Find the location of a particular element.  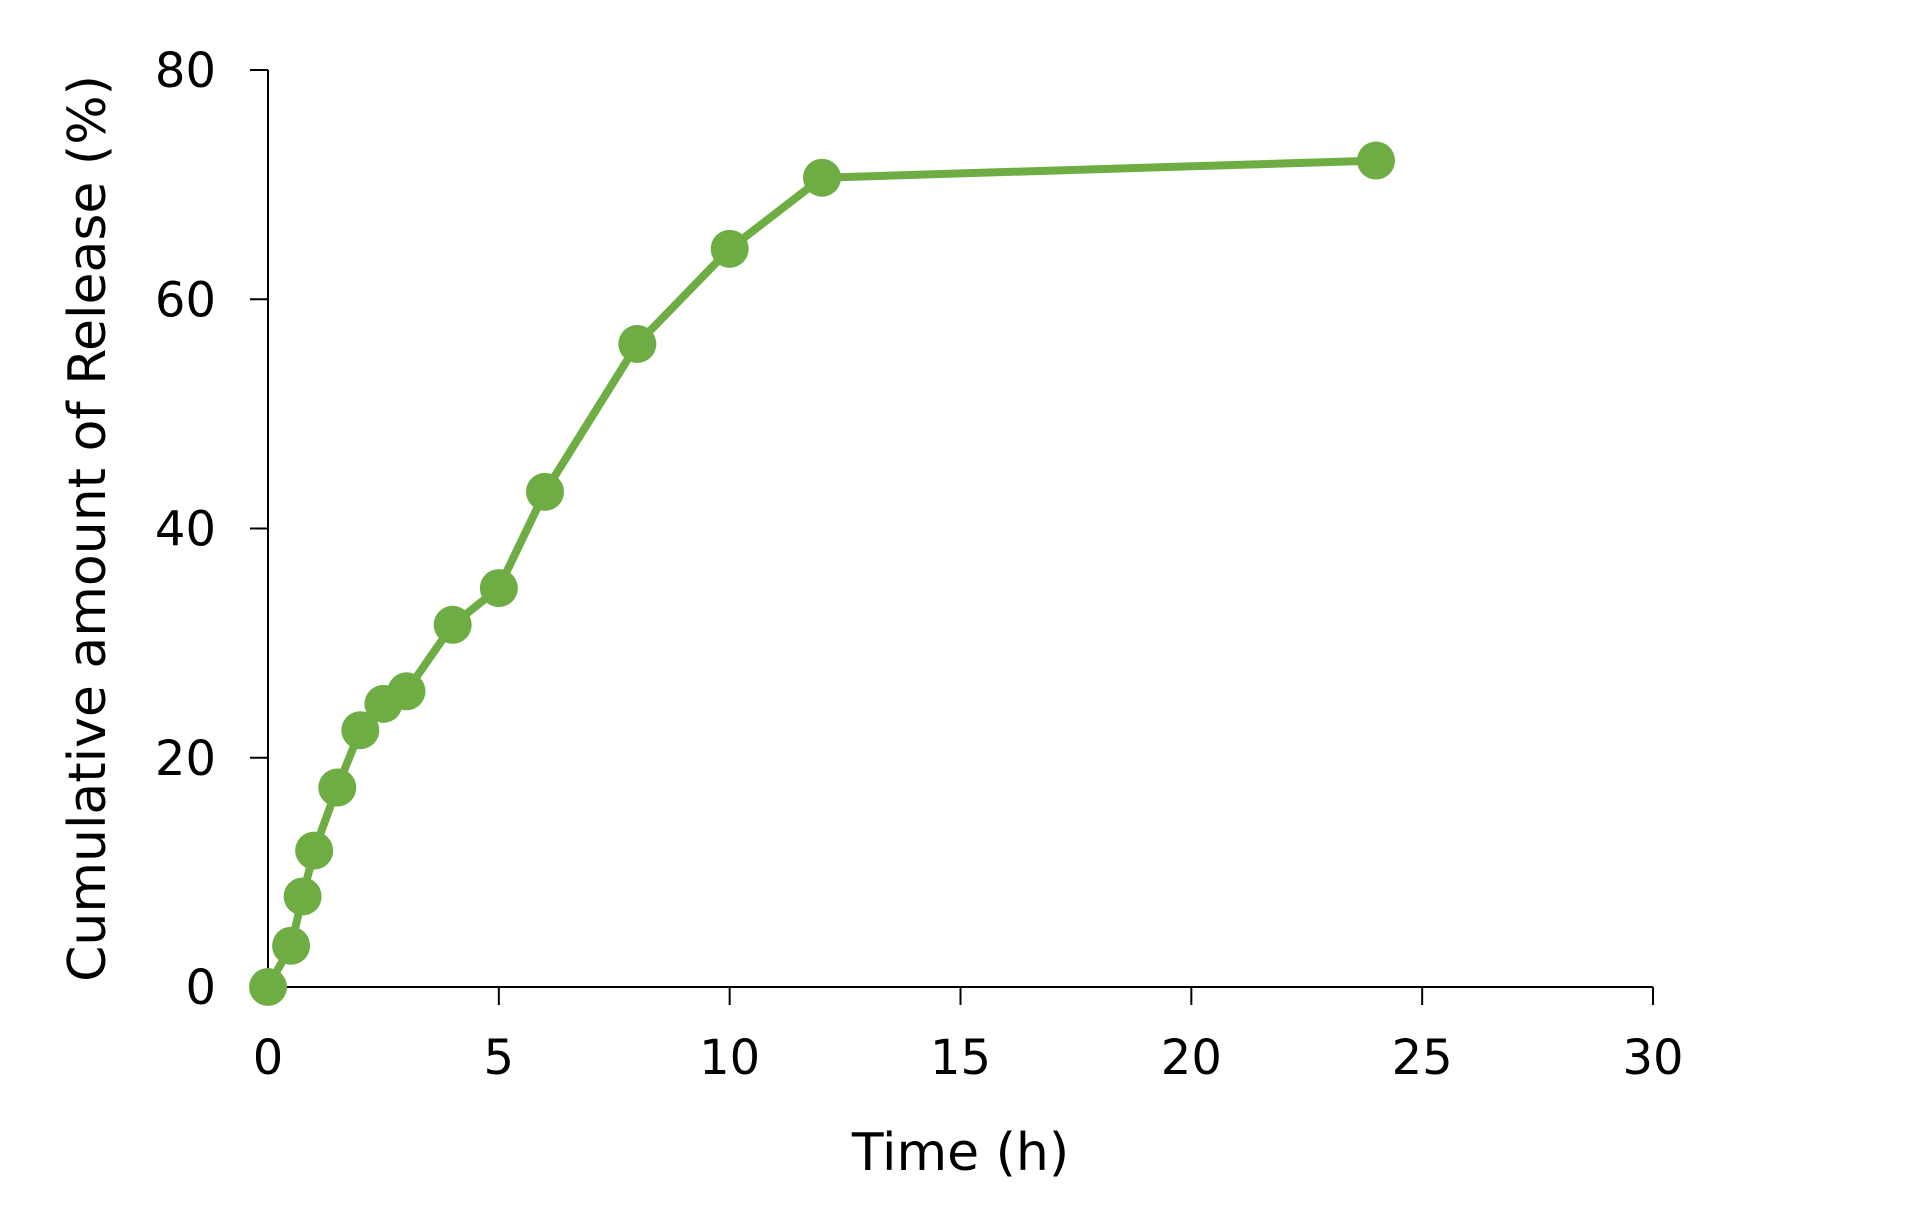

y-tick-label: 0 is located at coordinates (200, 988).